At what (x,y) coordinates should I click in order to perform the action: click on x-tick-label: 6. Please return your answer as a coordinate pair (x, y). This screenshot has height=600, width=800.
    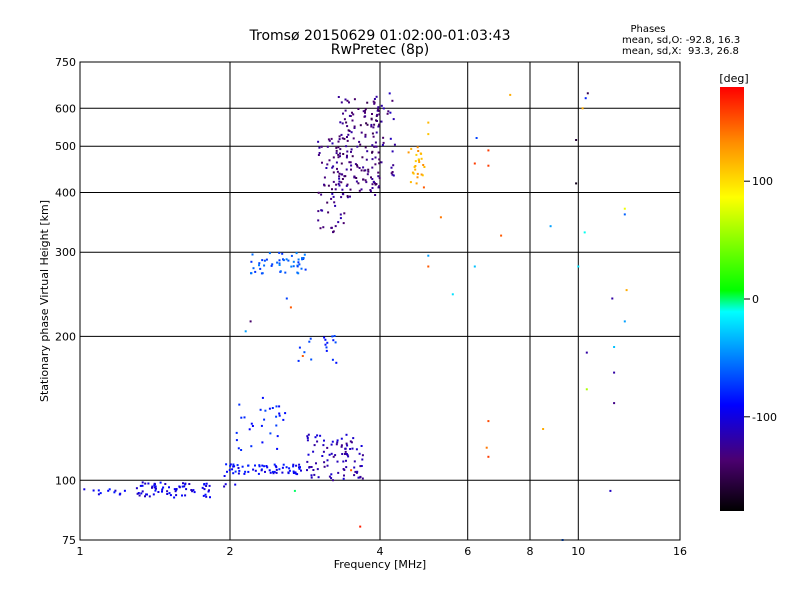
    Looking at the image, I should click on (467, 551).